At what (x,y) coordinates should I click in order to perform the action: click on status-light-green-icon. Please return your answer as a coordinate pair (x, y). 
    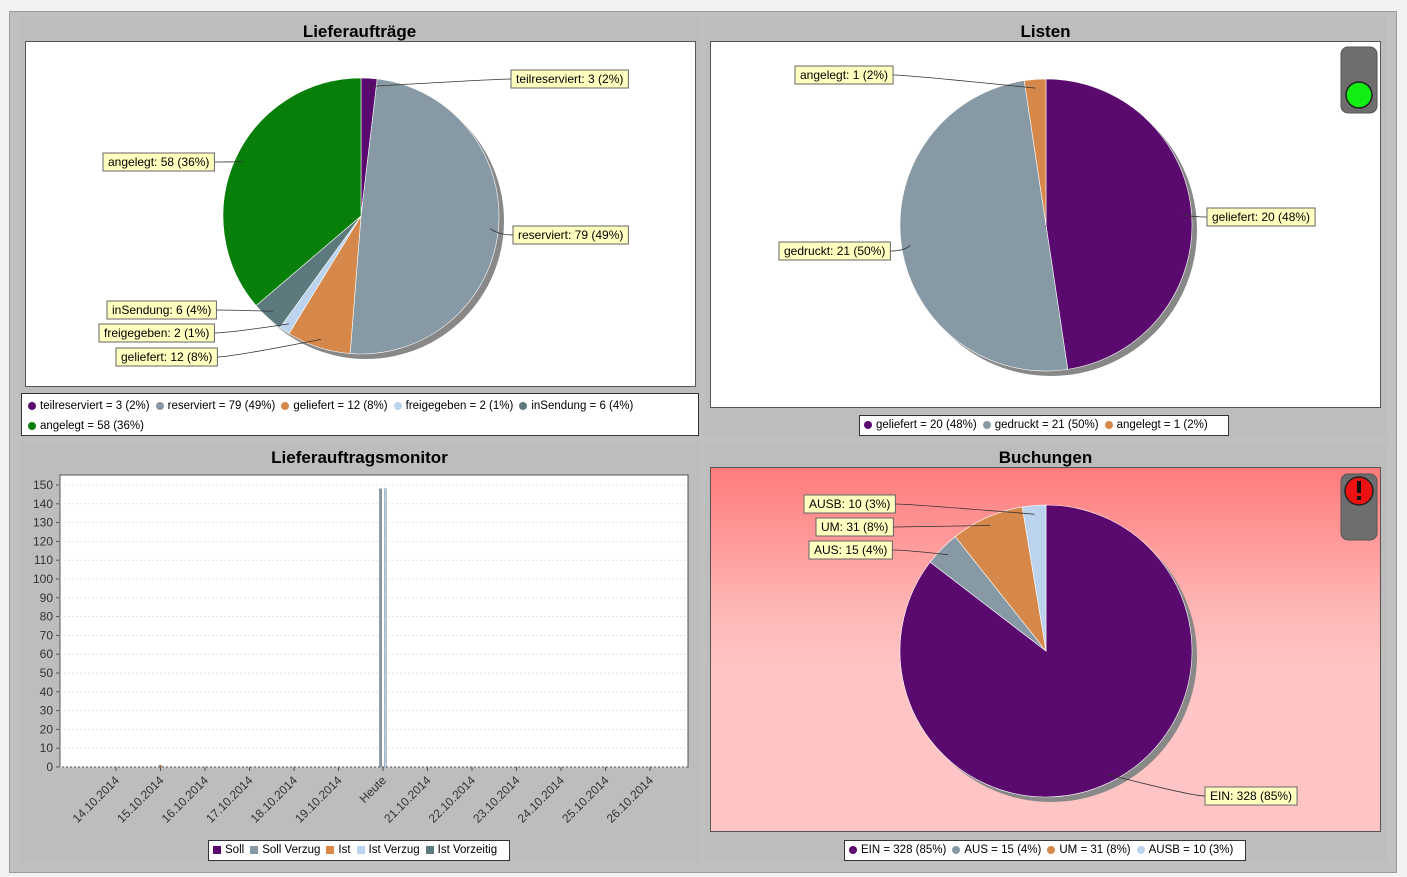
    Looking at the image, I should click on (1359, 80).